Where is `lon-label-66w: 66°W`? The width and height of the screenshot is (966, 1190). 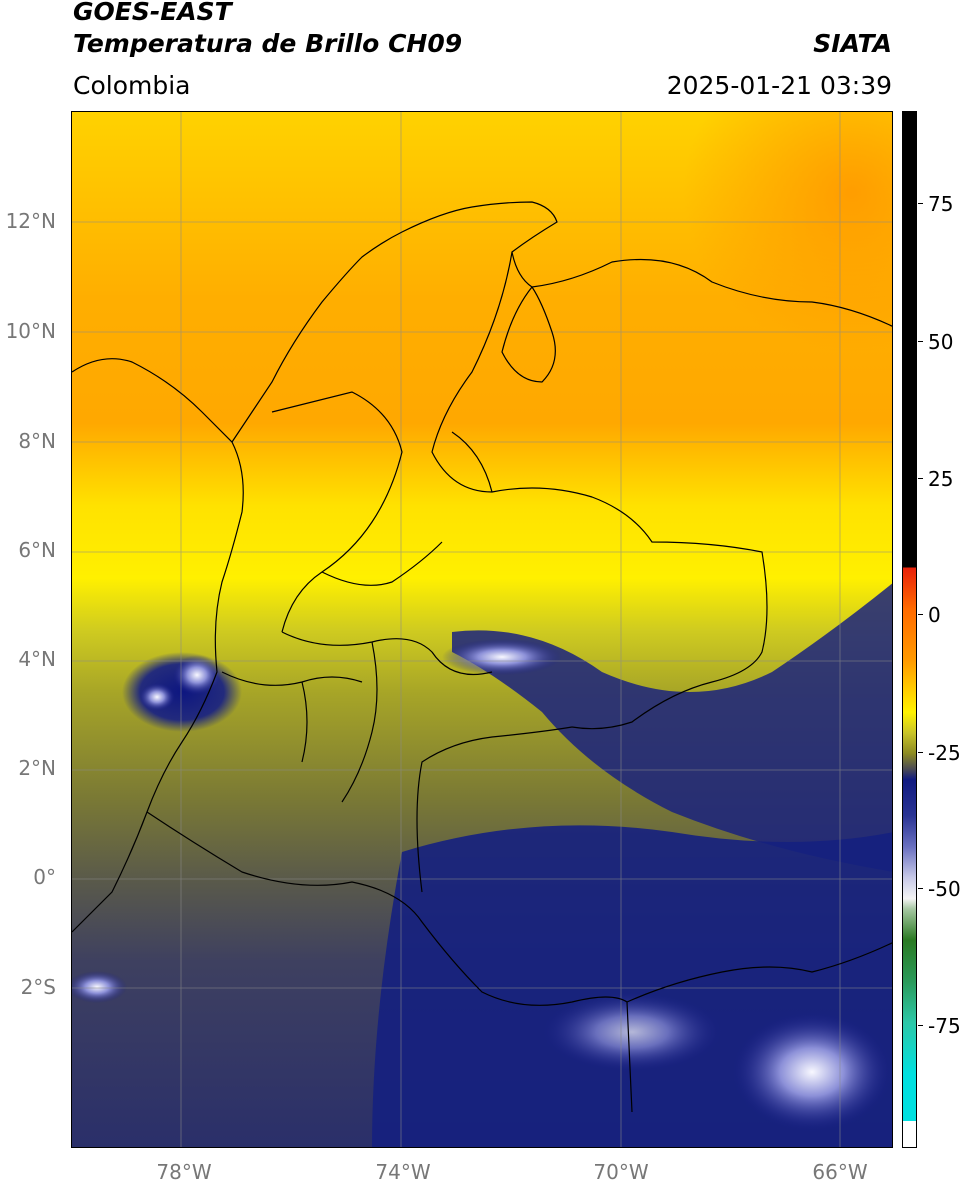
lon-label-66w: 66°W is located at coordinates (840, 1172).